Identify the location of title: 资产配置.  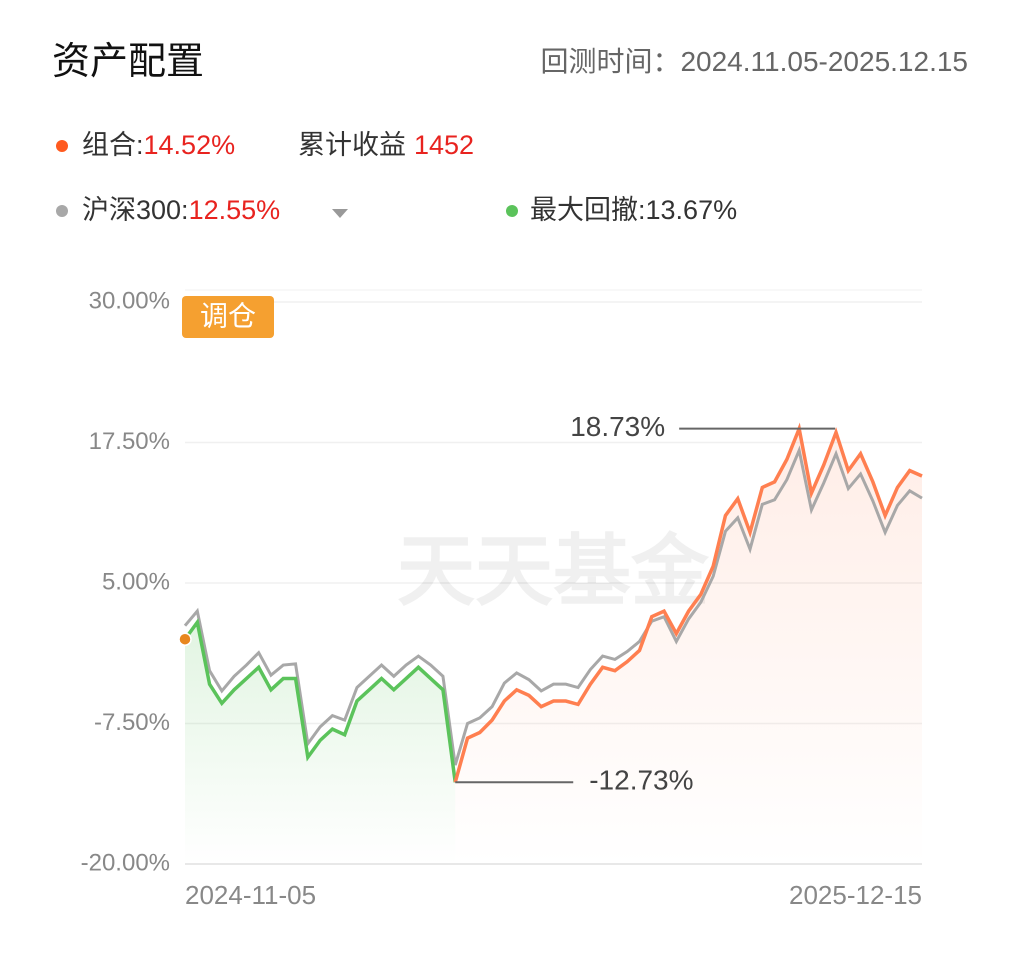
(128, 62).